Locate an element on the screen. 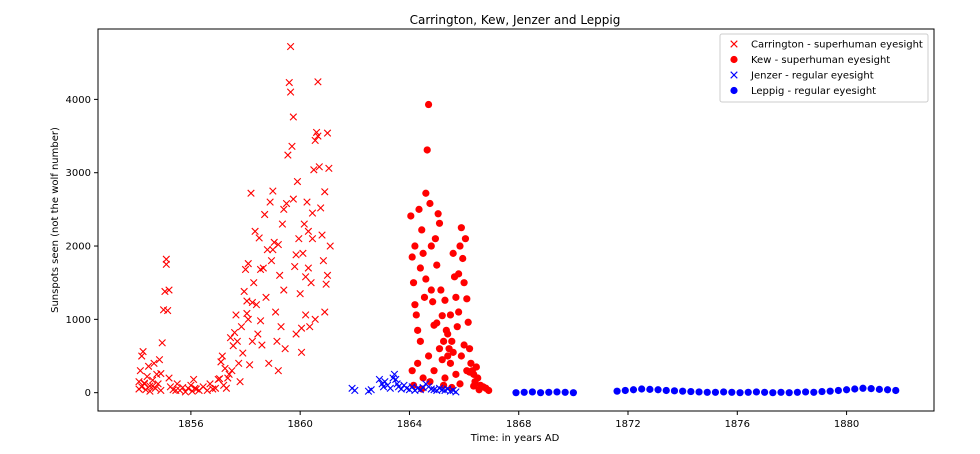  y-axis-label: Sunspots seen (not the wolf number) is located at coordinates (55, 220).